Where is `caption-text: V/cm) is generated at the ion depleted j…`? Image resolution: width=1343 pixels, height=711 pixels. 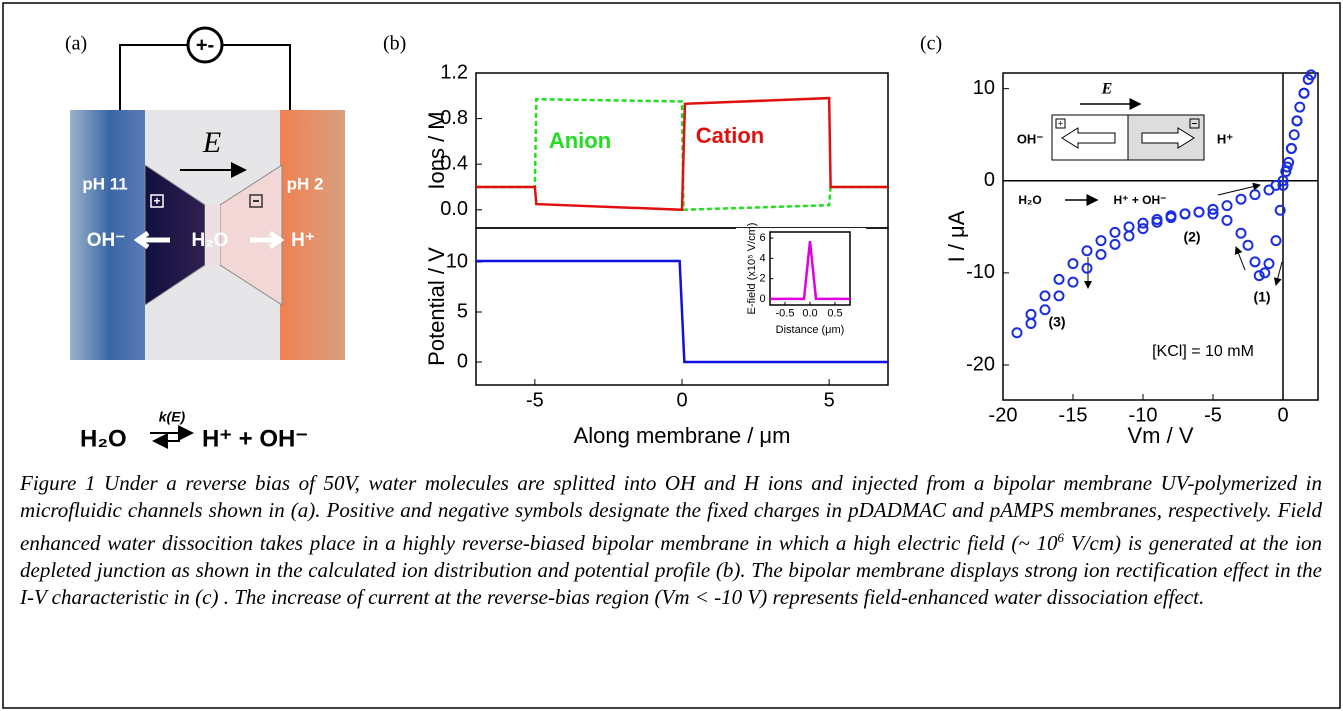
caption-text: V/cm) is generated at the ion depleted j… is located at coordinates (671, 570).